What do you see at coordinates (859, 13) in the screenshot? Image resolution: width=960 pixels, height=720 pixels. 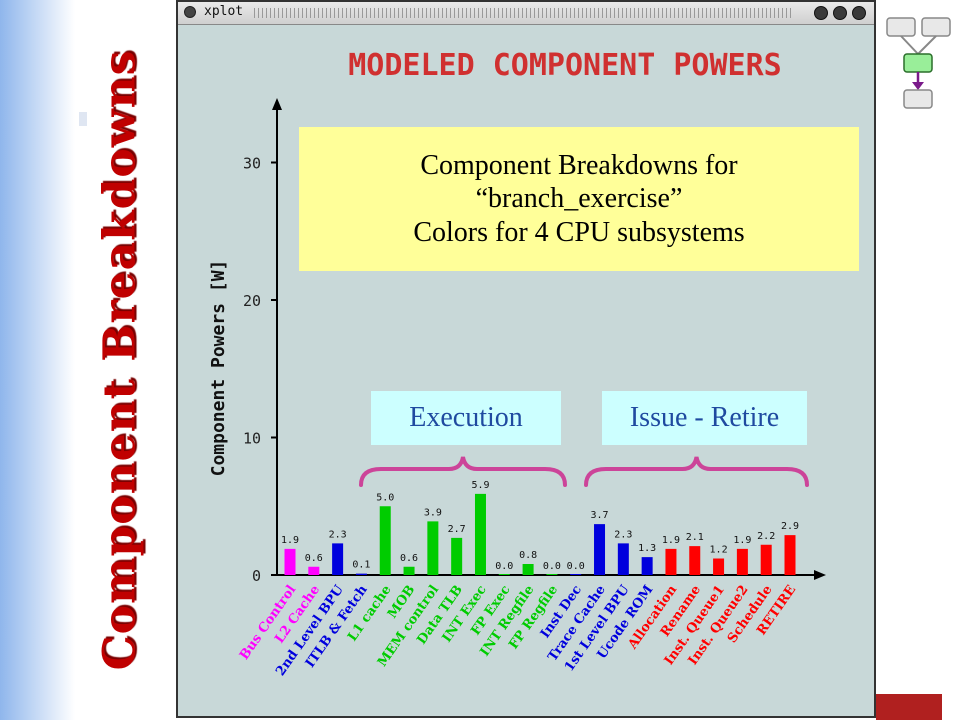 I see `close-button-icon` at bounding box center [859, 13].